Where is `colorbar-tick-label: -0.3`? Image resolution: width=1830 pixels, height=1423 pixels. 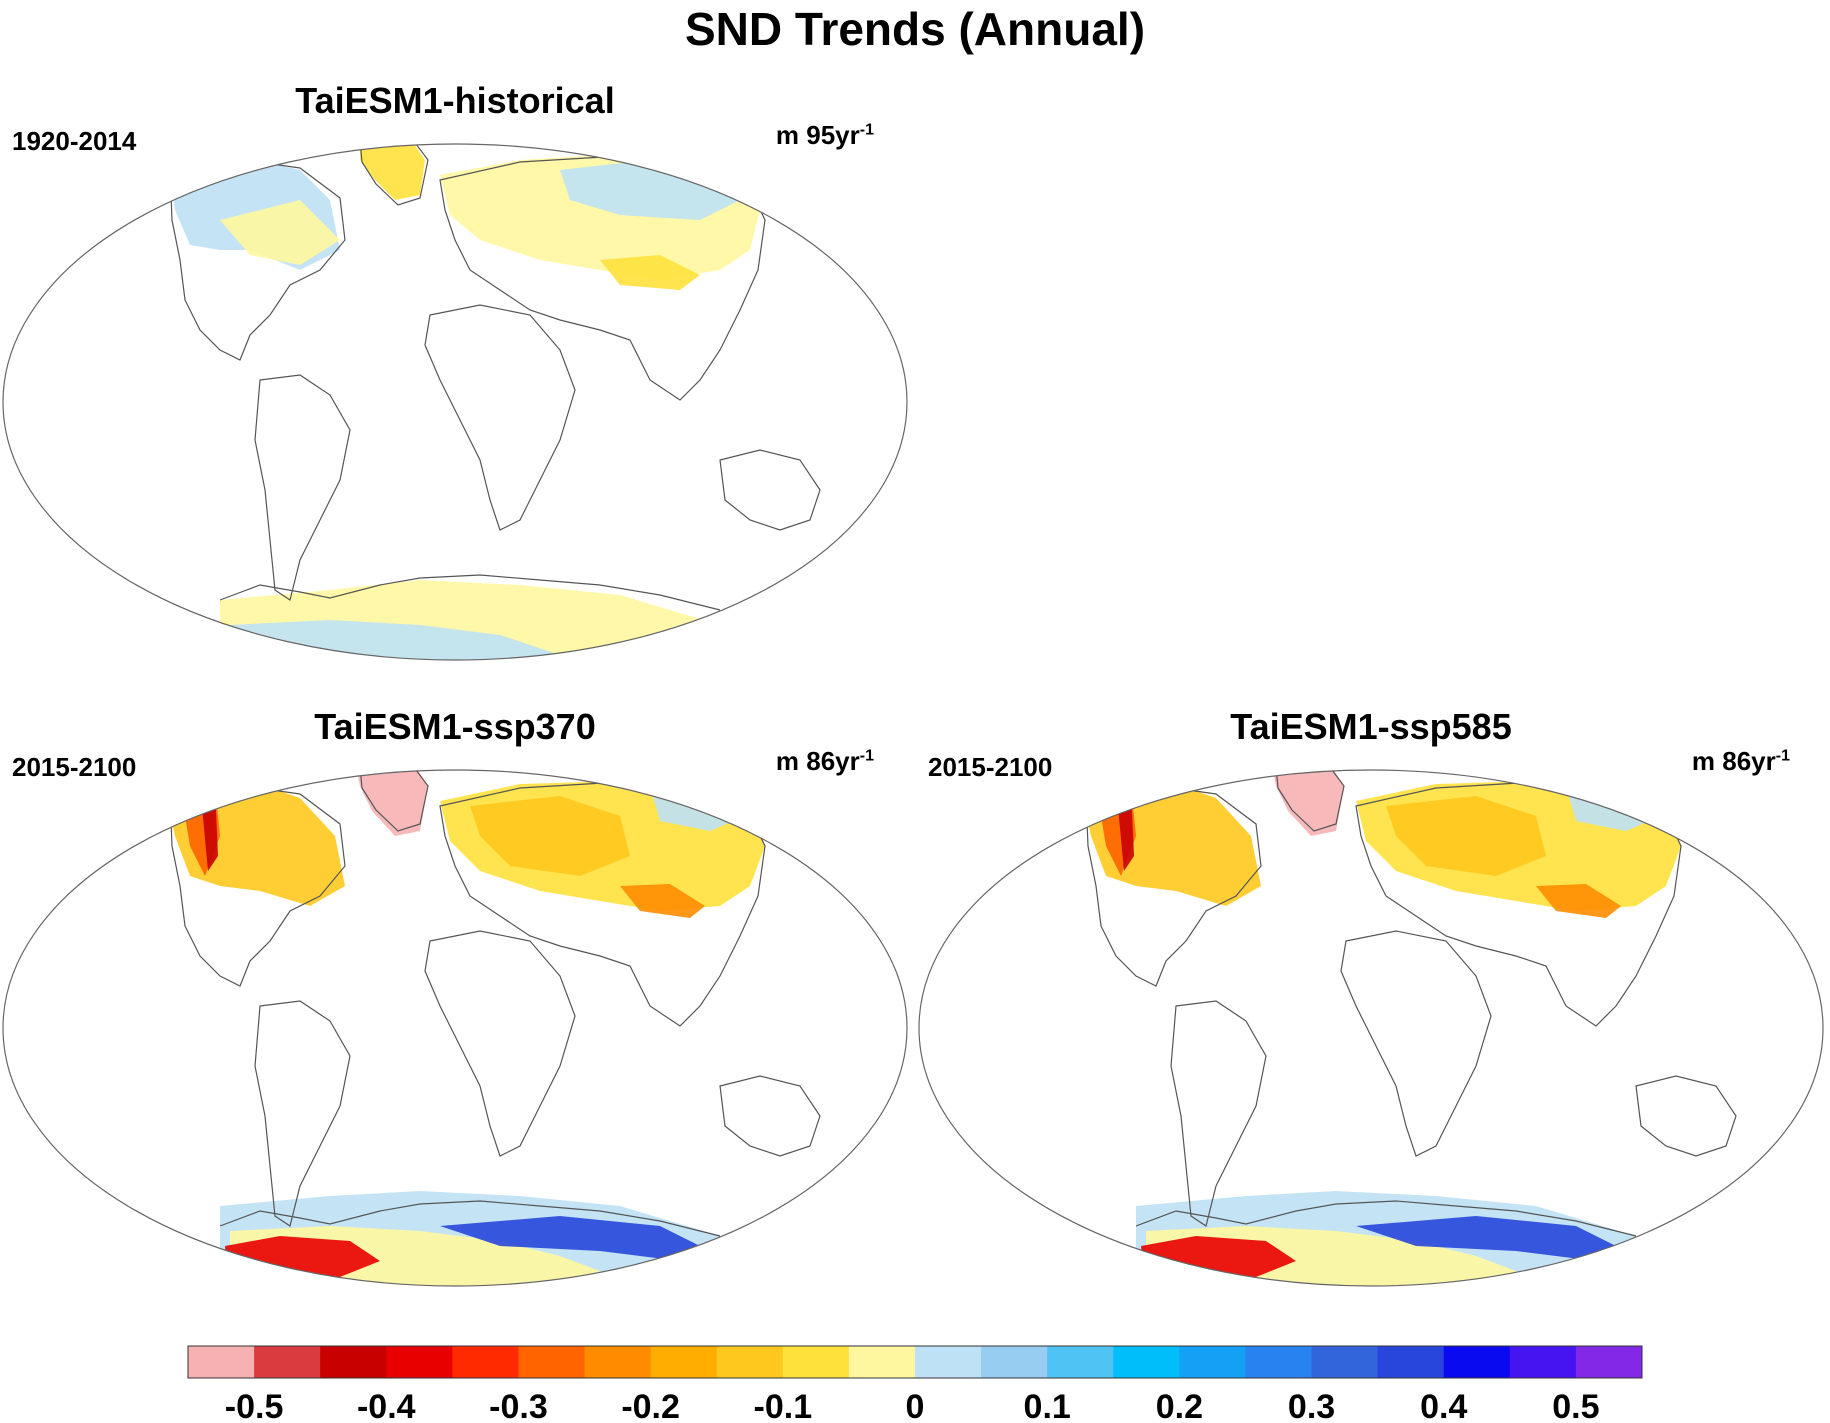 colorbar-tick-label: -0.3 is located at coordinates (518, 1405).